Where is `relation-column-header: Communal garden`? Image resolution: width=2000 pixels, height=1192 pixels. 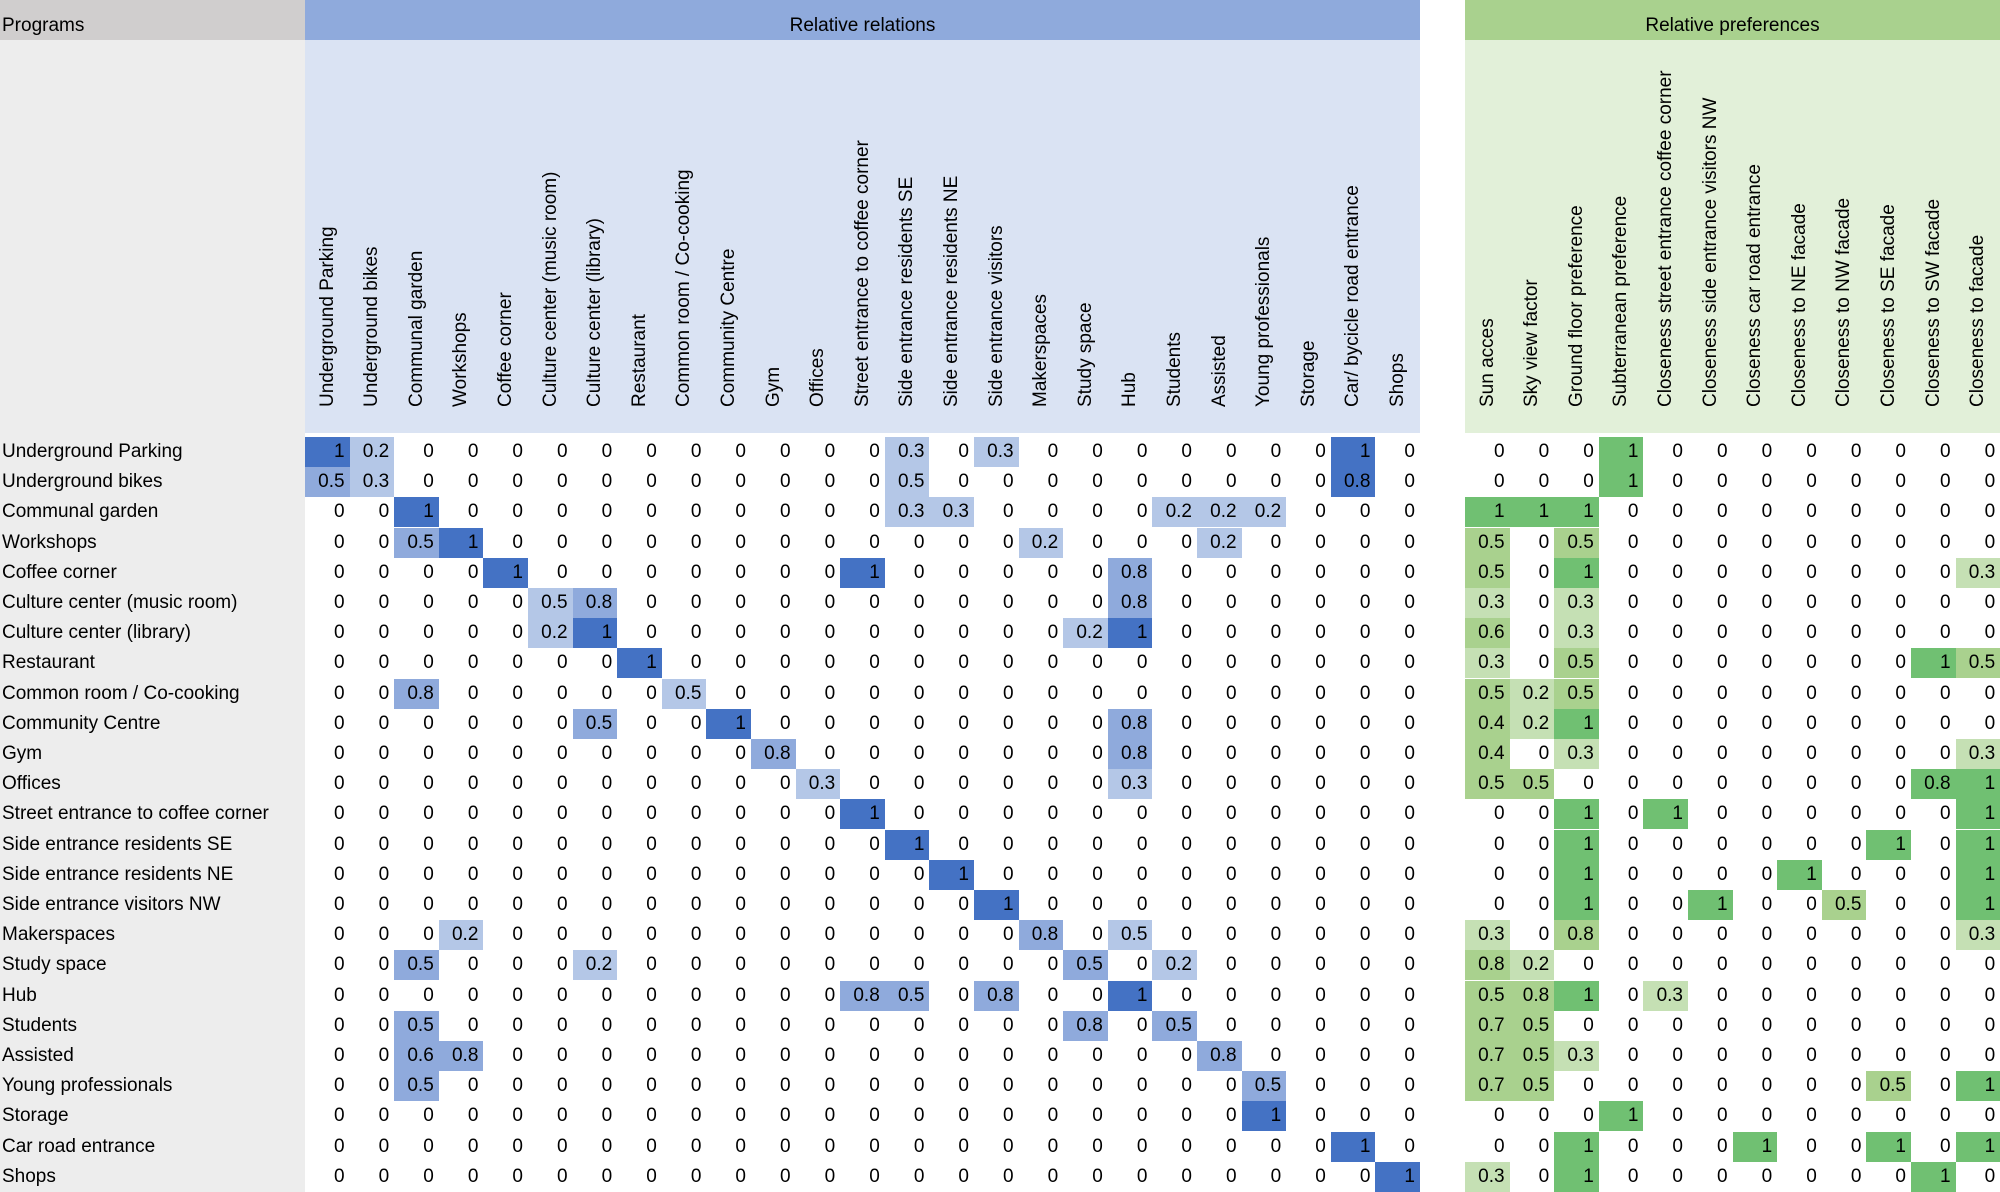 relation-column-header: Communal garden is located at coordinates (416, 236).